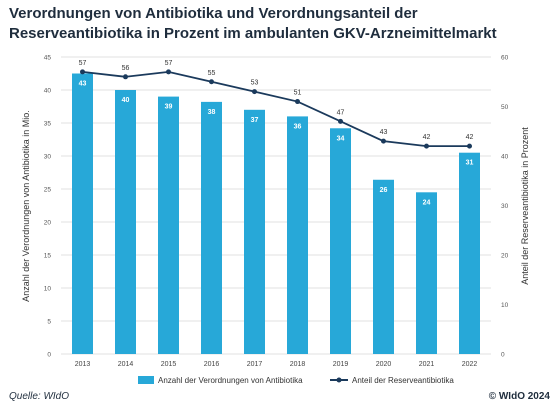  What do you see at coordinates (146, 380) in the screenshot?
I see `legend-bar-swatch` at bounding box center [146, 380].